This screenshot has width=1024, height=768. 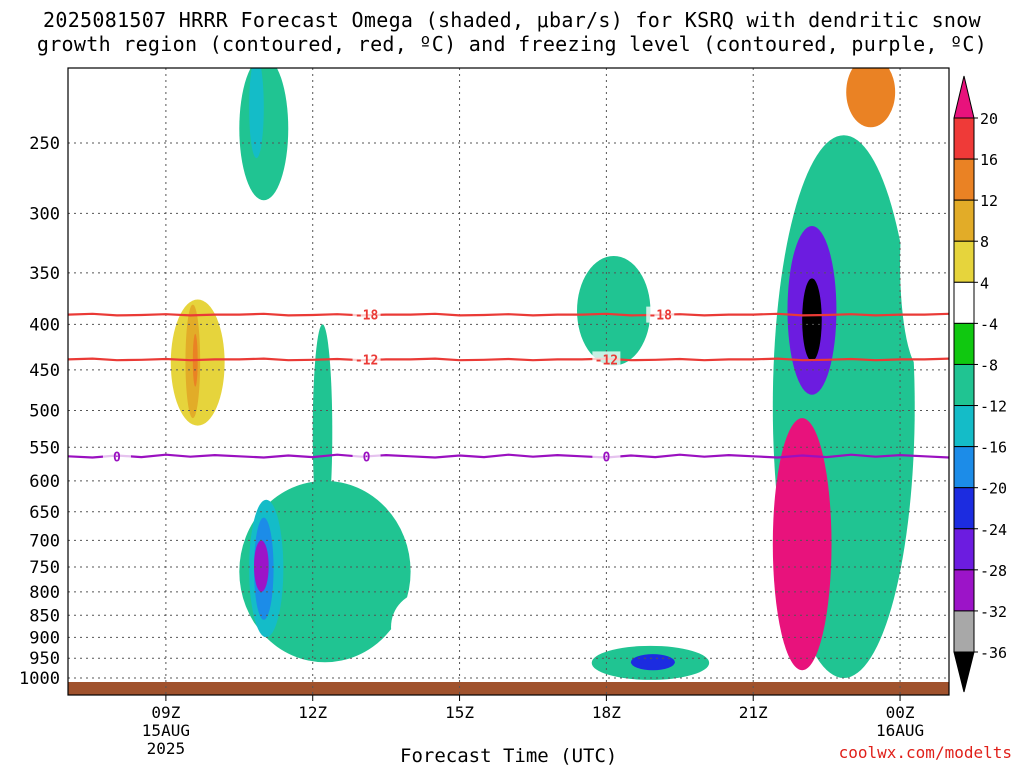 I want to click on y-tick-label-1000: 1000, so click(x=39, y=679).